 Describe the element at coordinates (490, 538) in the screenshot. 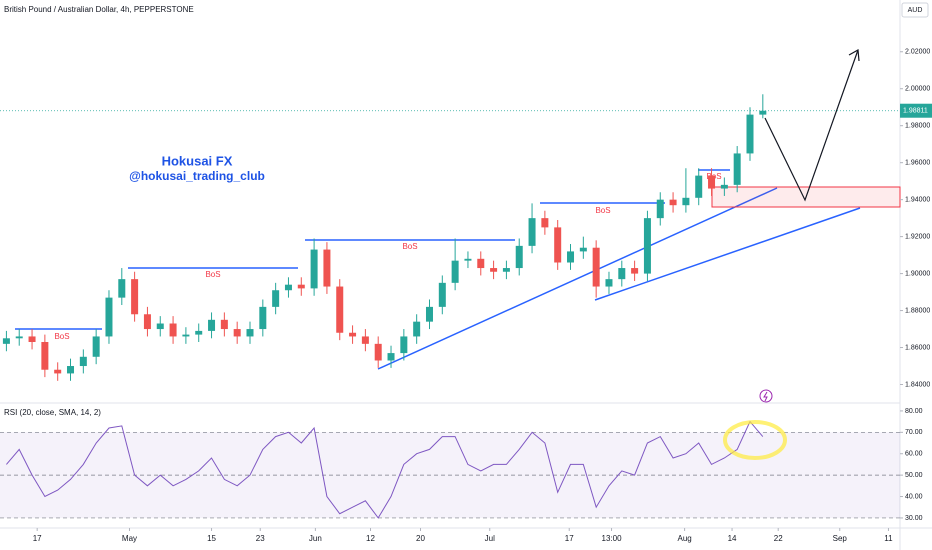

I see `x-tick-label: Jul` at that location.